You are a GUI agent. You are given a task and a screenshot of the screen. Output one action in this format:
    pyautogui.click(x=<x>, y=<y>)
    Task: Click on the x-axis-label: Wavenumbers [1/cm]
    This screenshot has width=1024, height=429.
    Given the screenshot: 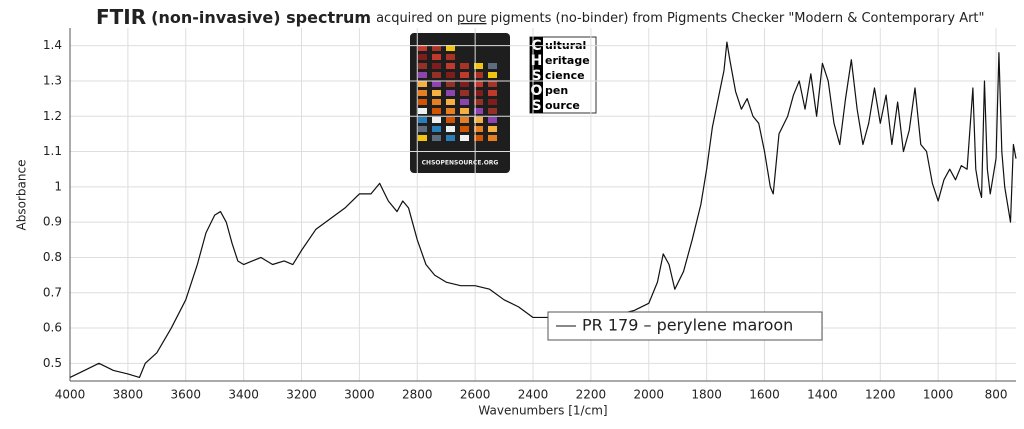 What is the action you would take?
    pyautogui.click(x=542, y=411)
    